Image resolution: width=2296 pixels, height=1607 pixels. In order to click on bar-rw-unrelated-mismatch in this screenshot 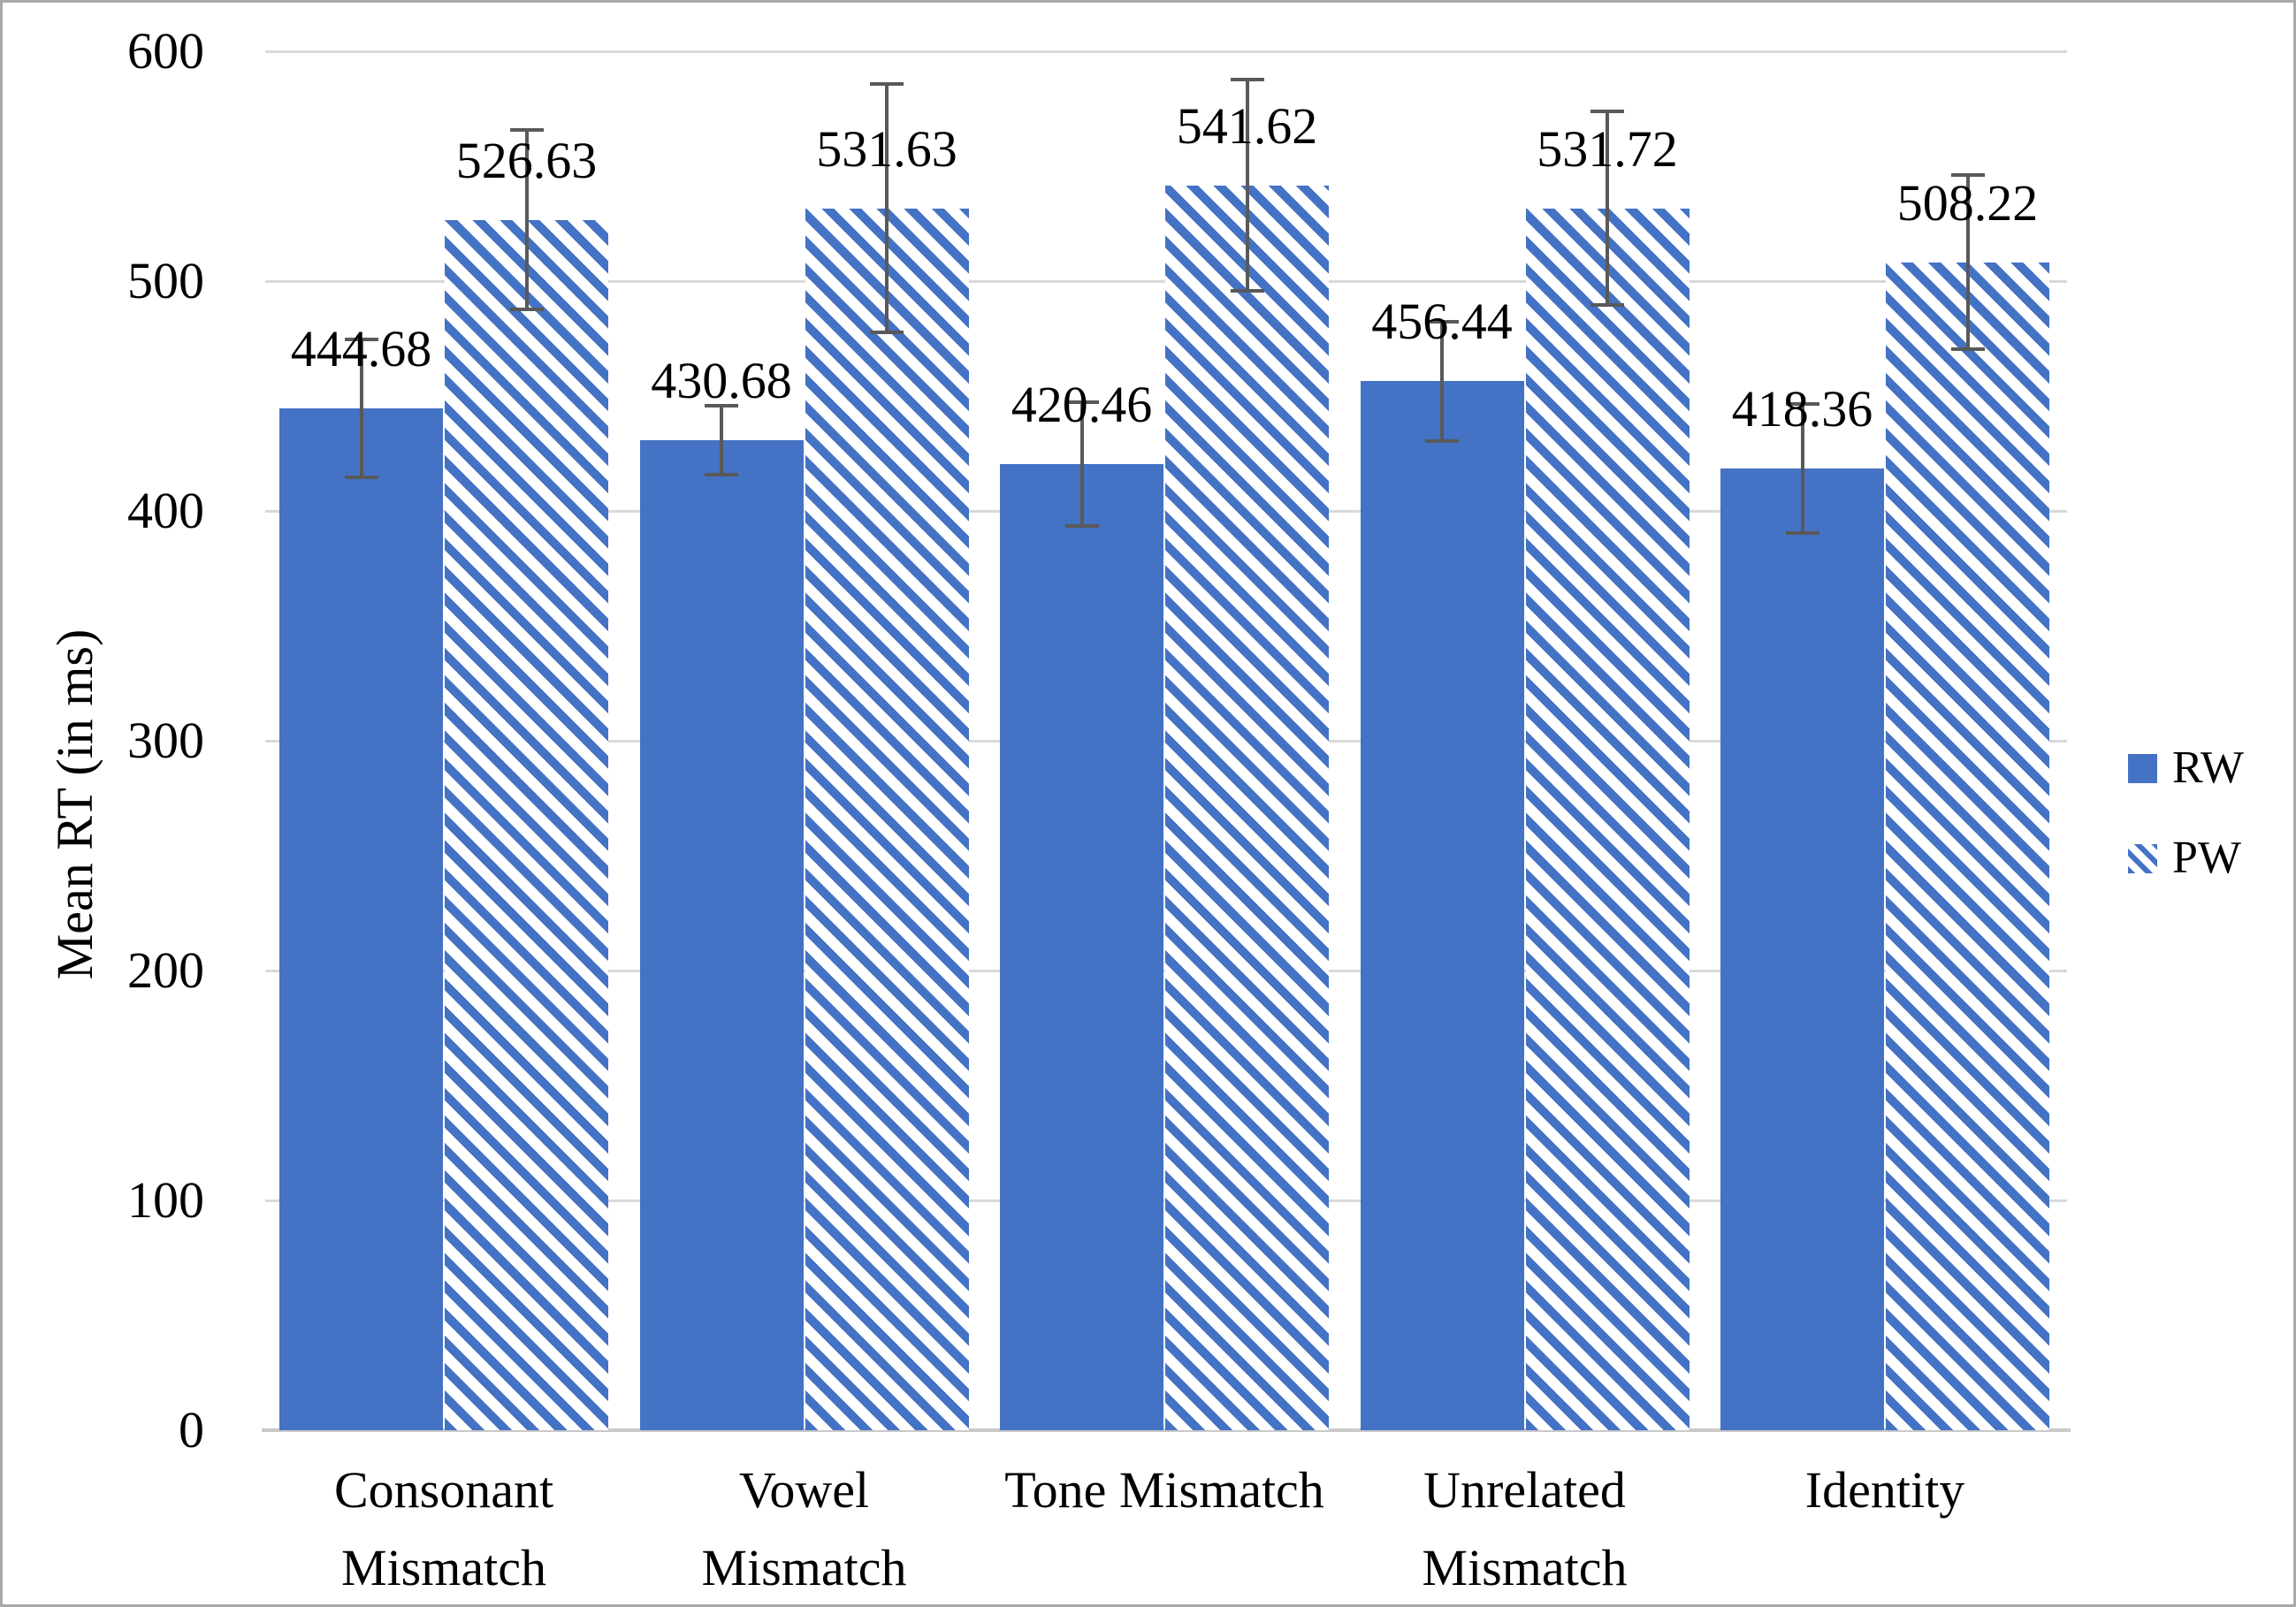, I will do `click(1442, 905)`.